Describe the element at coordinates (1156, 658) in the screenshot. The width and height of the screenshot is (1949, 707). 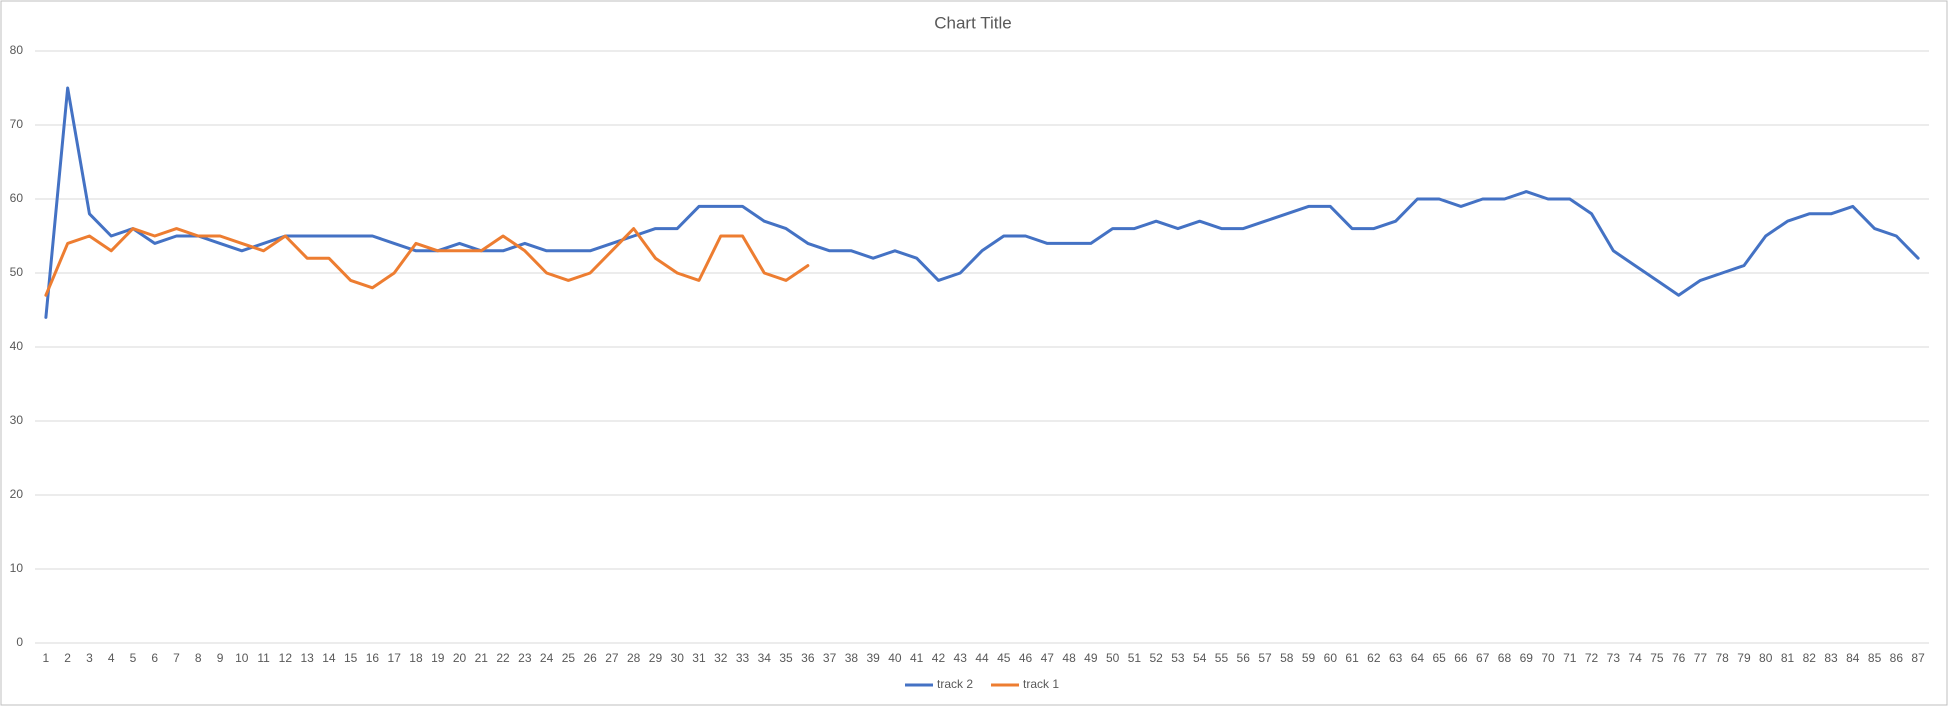
I see `x-tick-label: 52` at that location.